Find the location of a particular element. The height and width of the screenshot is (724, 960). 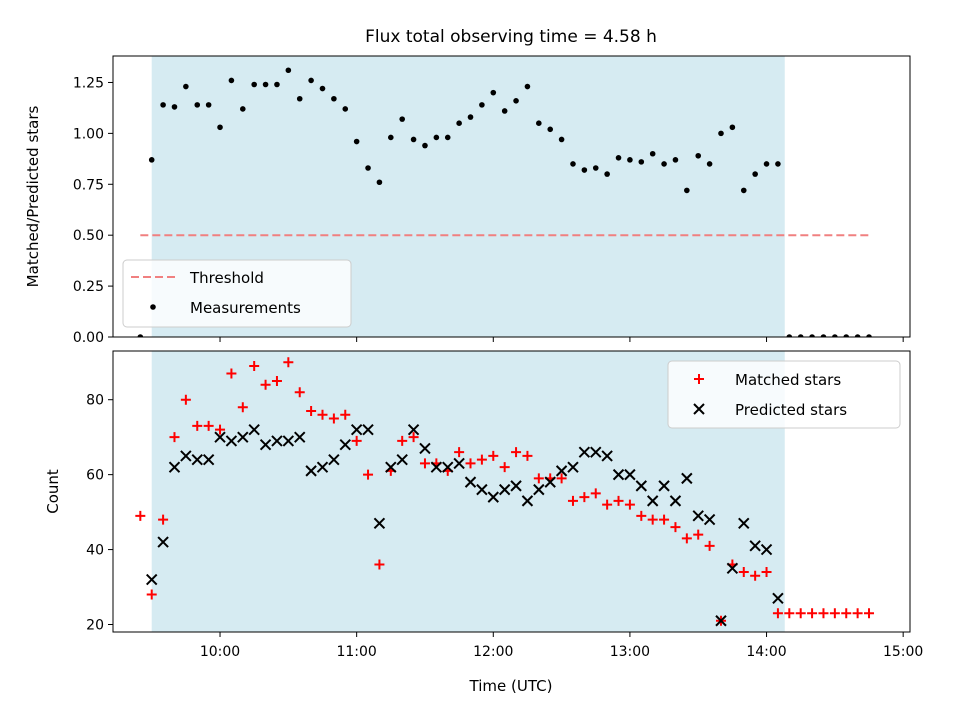

y-tick-label: 60 is located at coordinates (95, 476).